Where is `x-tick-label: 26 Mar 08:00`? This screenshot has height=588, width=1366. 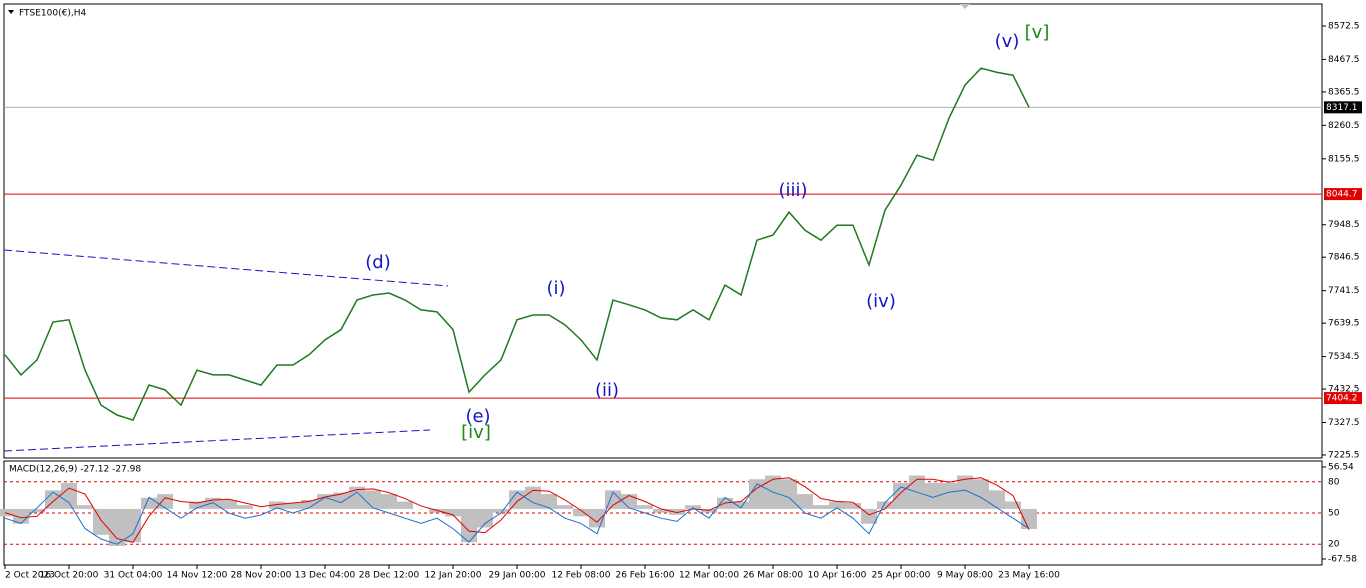 x-tick-label: 26 Mar 08:00 is located at coordinates (773, 576).